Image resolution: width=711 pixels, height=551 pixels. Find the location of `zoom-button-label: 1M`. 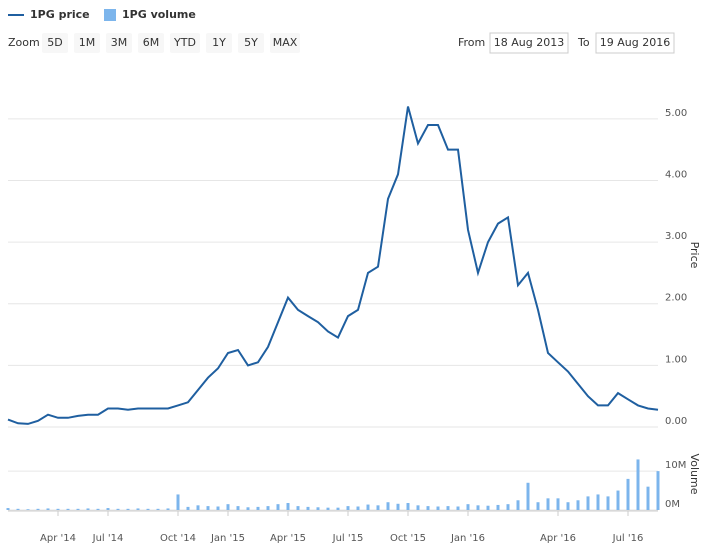

zoom-button-label: 1M is located at coordinates (87, 42).